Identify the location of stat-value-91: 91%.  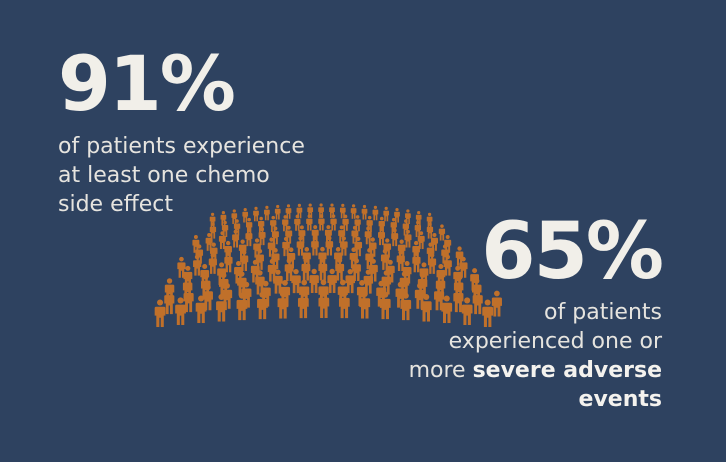
(147, 83).